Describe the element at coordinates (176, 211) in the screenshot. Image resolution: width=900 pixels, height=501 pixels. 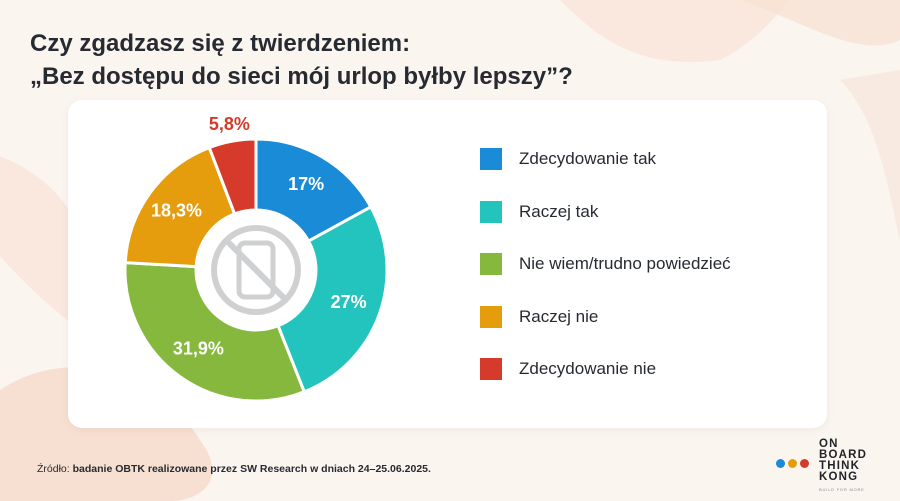
I see `slice-value-label-4: 18,3%` at that location.